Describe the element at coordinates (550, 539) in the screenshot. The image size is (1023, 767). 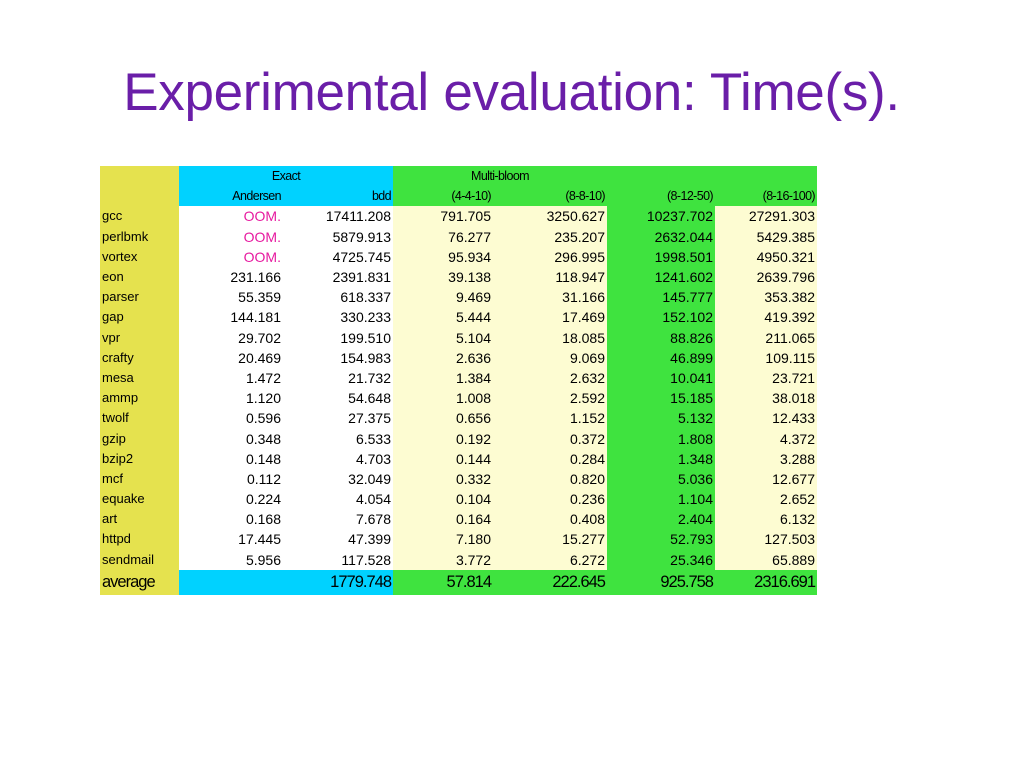
I see `table-cell: 15.277` at that location.